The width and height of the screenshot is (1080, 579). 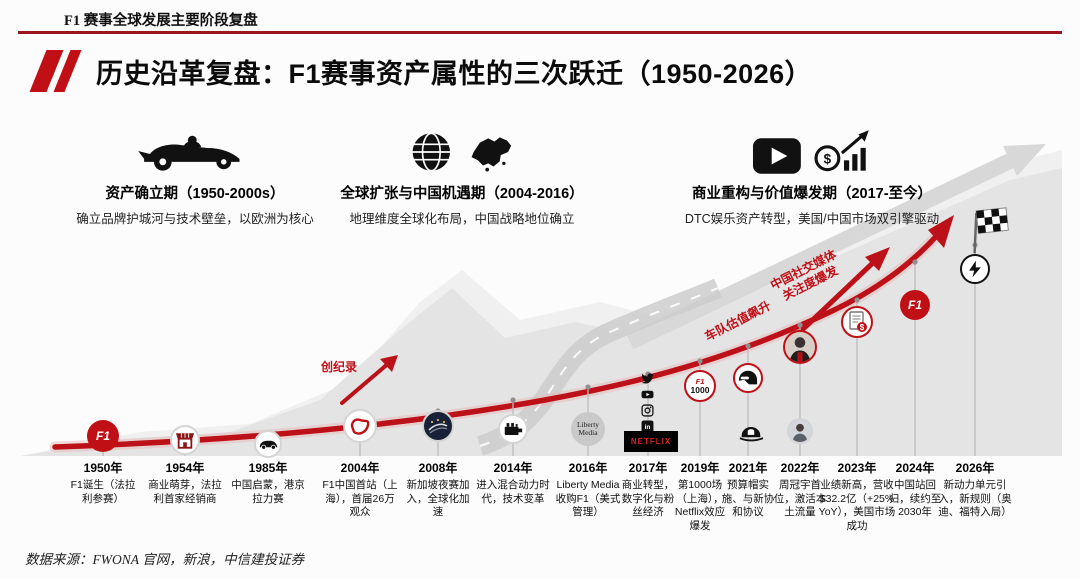 What do you see at coordinates (857, 496) in the screenshot?
I see `milestone-2023: 2023年 业绩新高，营收$32.2亿（+25% YoY），美国市场成功` at bounding box center [857, 496].